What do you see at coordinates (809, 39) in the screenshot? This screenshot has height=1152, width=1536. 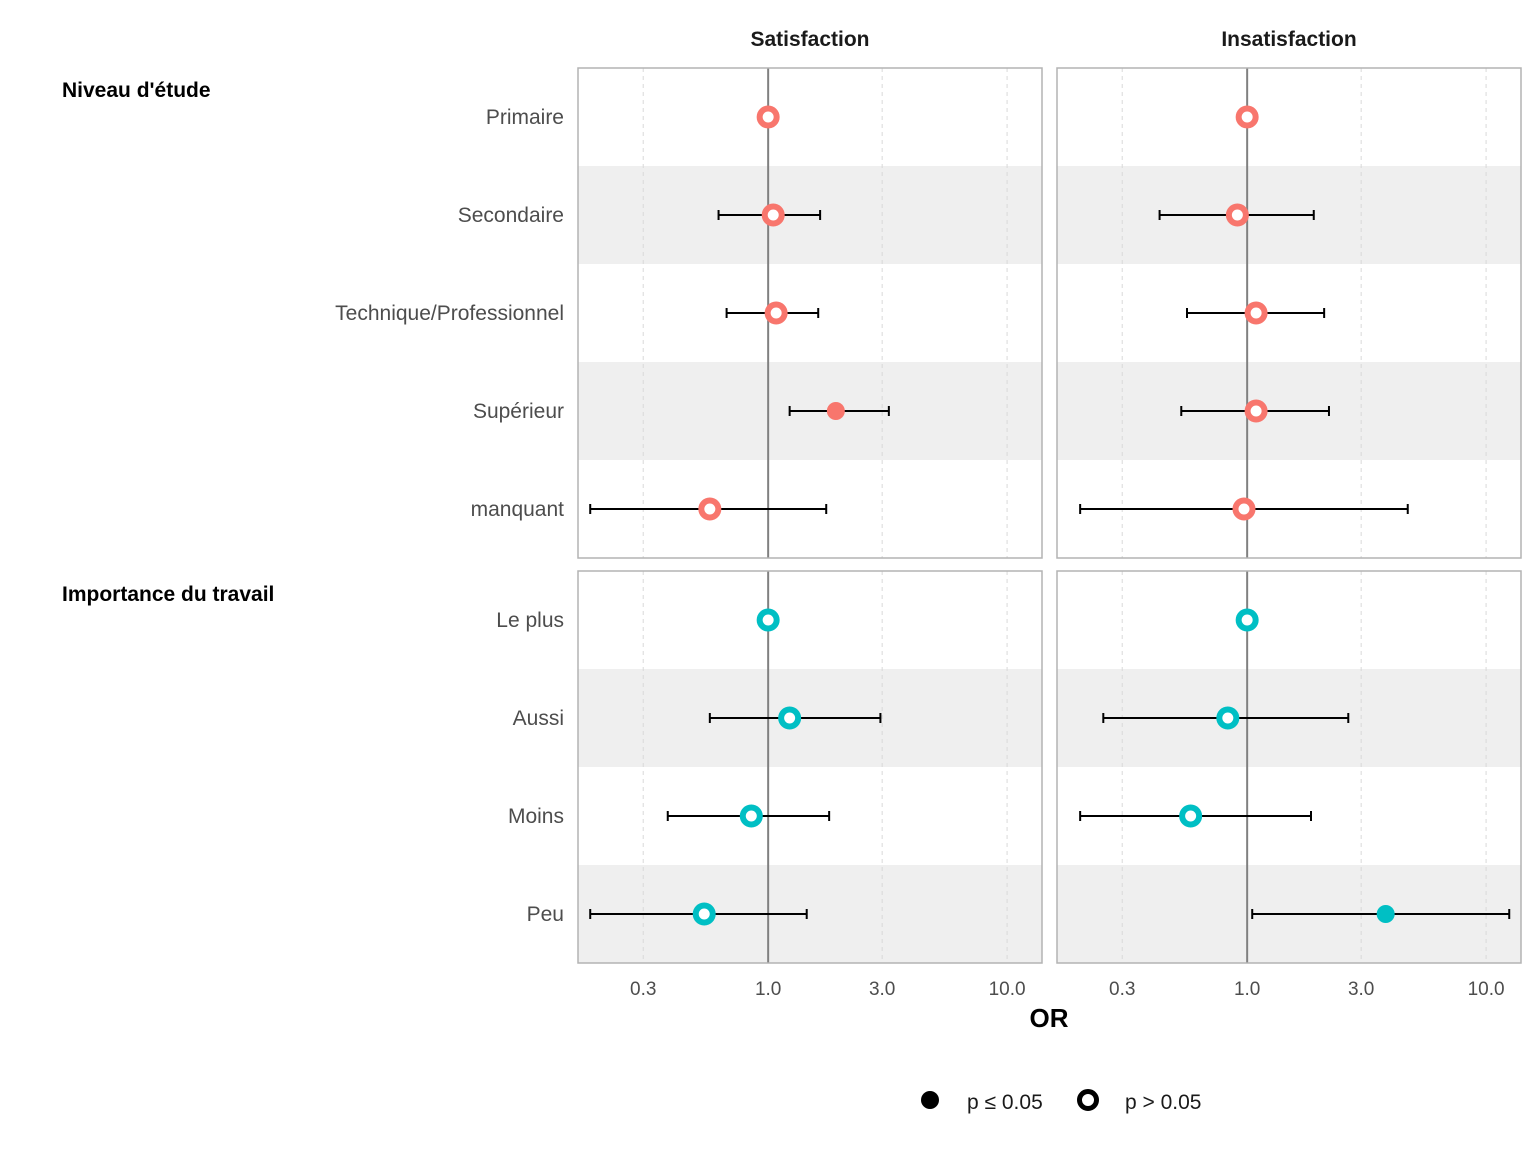 I see `facet-title-satisfaction: Satisfaction` at bounding box center [809, 39].